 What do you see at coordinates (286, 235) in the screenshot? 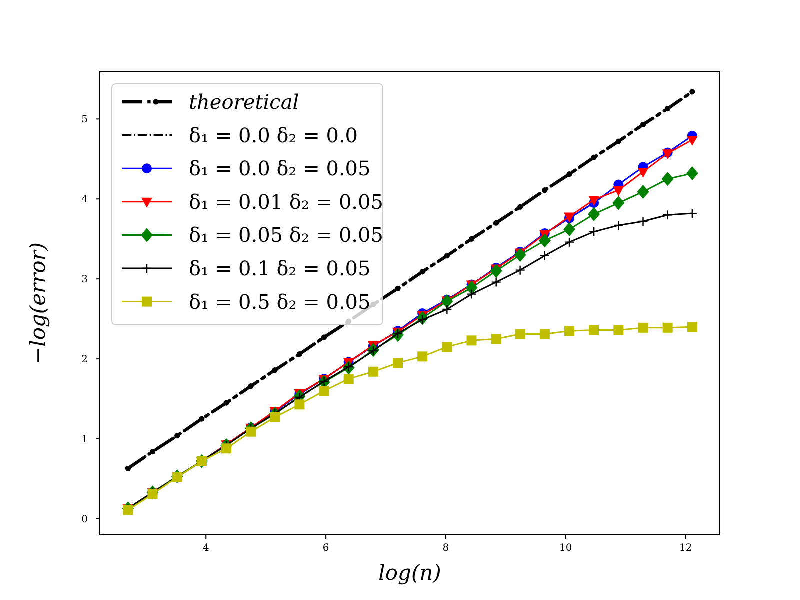
I see `legend-label: δ₁ = 0.05 δ₂ = 0.05` at bounding box center [286, 235].